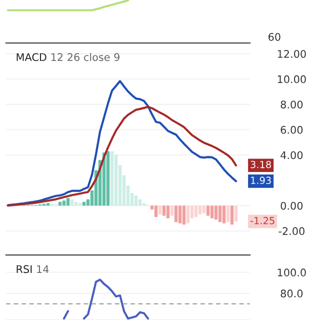  What do you see at coordinates (291, 104) in the screenshot?
I see `y-tick-label: 8.00` at bounding box center [291, 104].